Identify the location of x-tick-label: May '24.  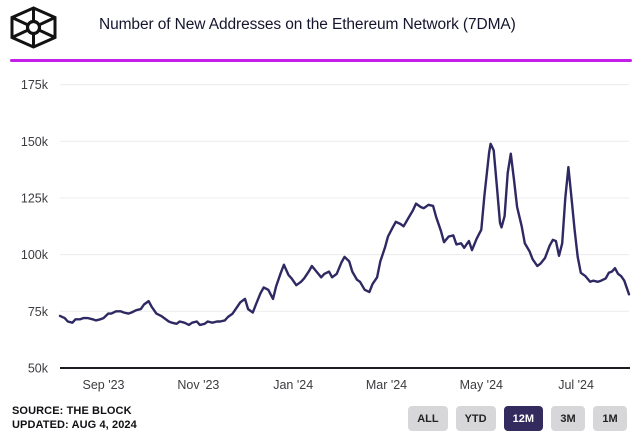
(481, 385).